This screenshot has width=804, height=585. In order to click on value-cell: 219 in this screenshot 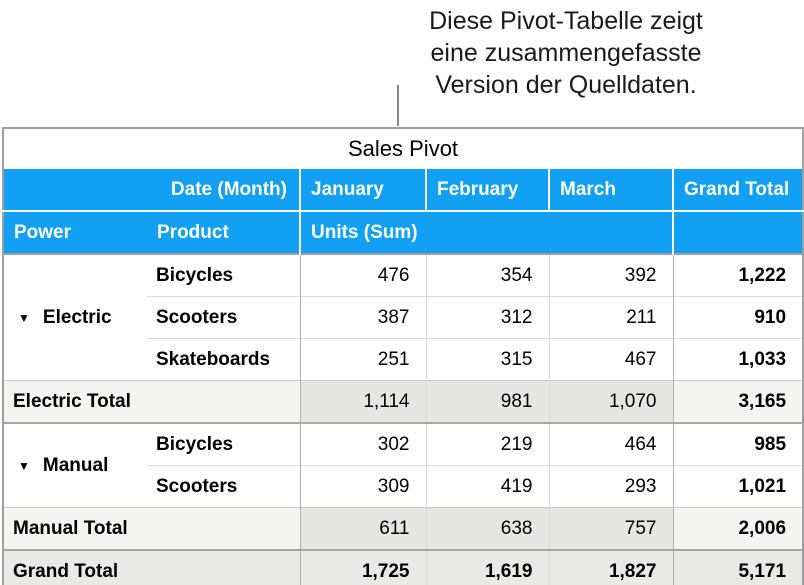, I will do `click(487, 444)`.